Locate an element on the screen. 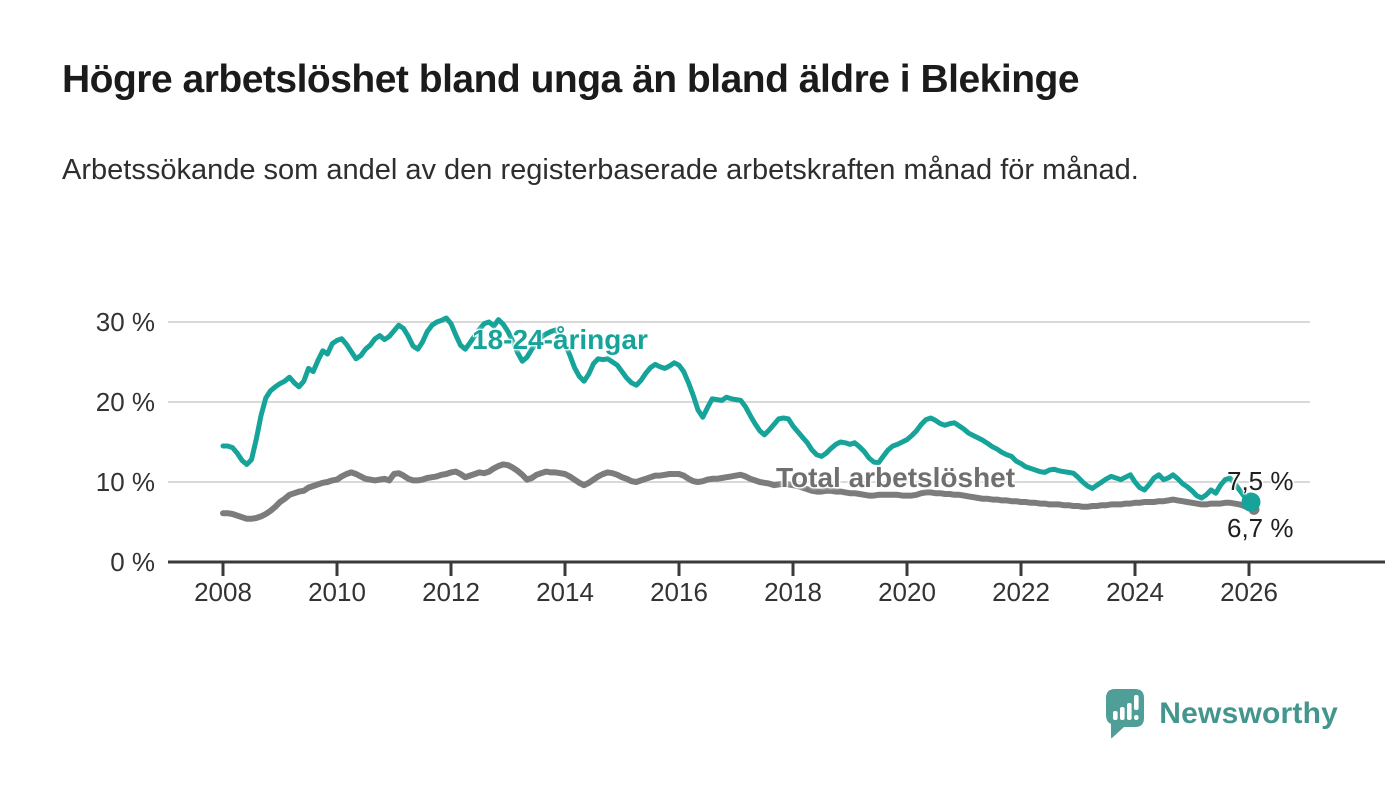 This screenshot has height=794, width=1400. x-axis-label: 2026 is located at coordinates (1249, 592).